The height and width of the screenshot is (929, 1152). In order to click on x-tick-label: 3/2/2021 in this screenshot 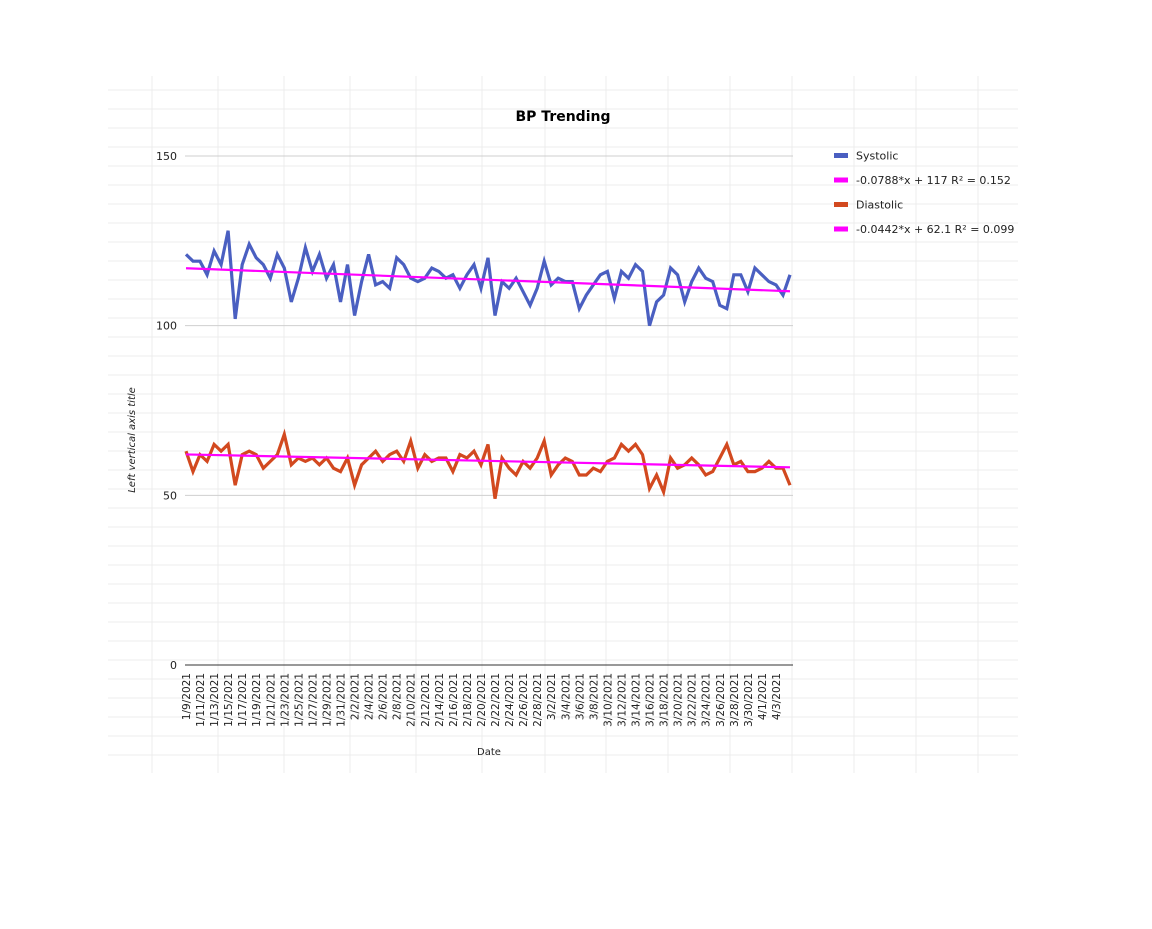, I will do `click(552, 696)`.